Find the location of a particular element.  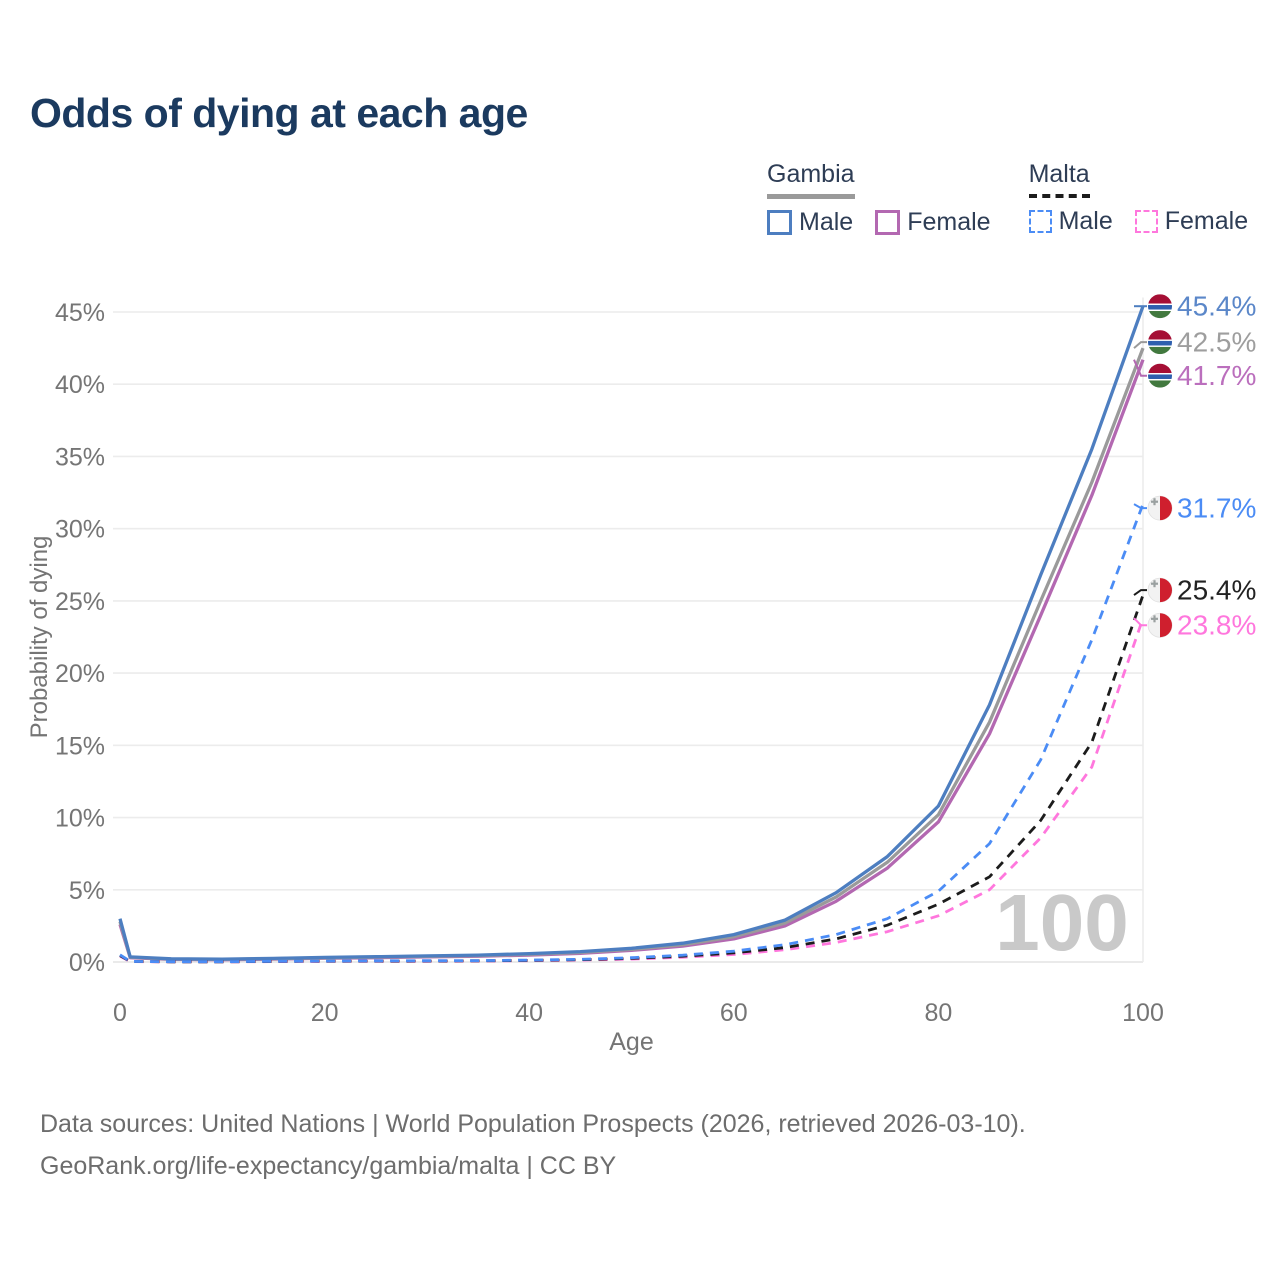

legend-swatch-malta-female-icon is located at coordinates (1146, 221).